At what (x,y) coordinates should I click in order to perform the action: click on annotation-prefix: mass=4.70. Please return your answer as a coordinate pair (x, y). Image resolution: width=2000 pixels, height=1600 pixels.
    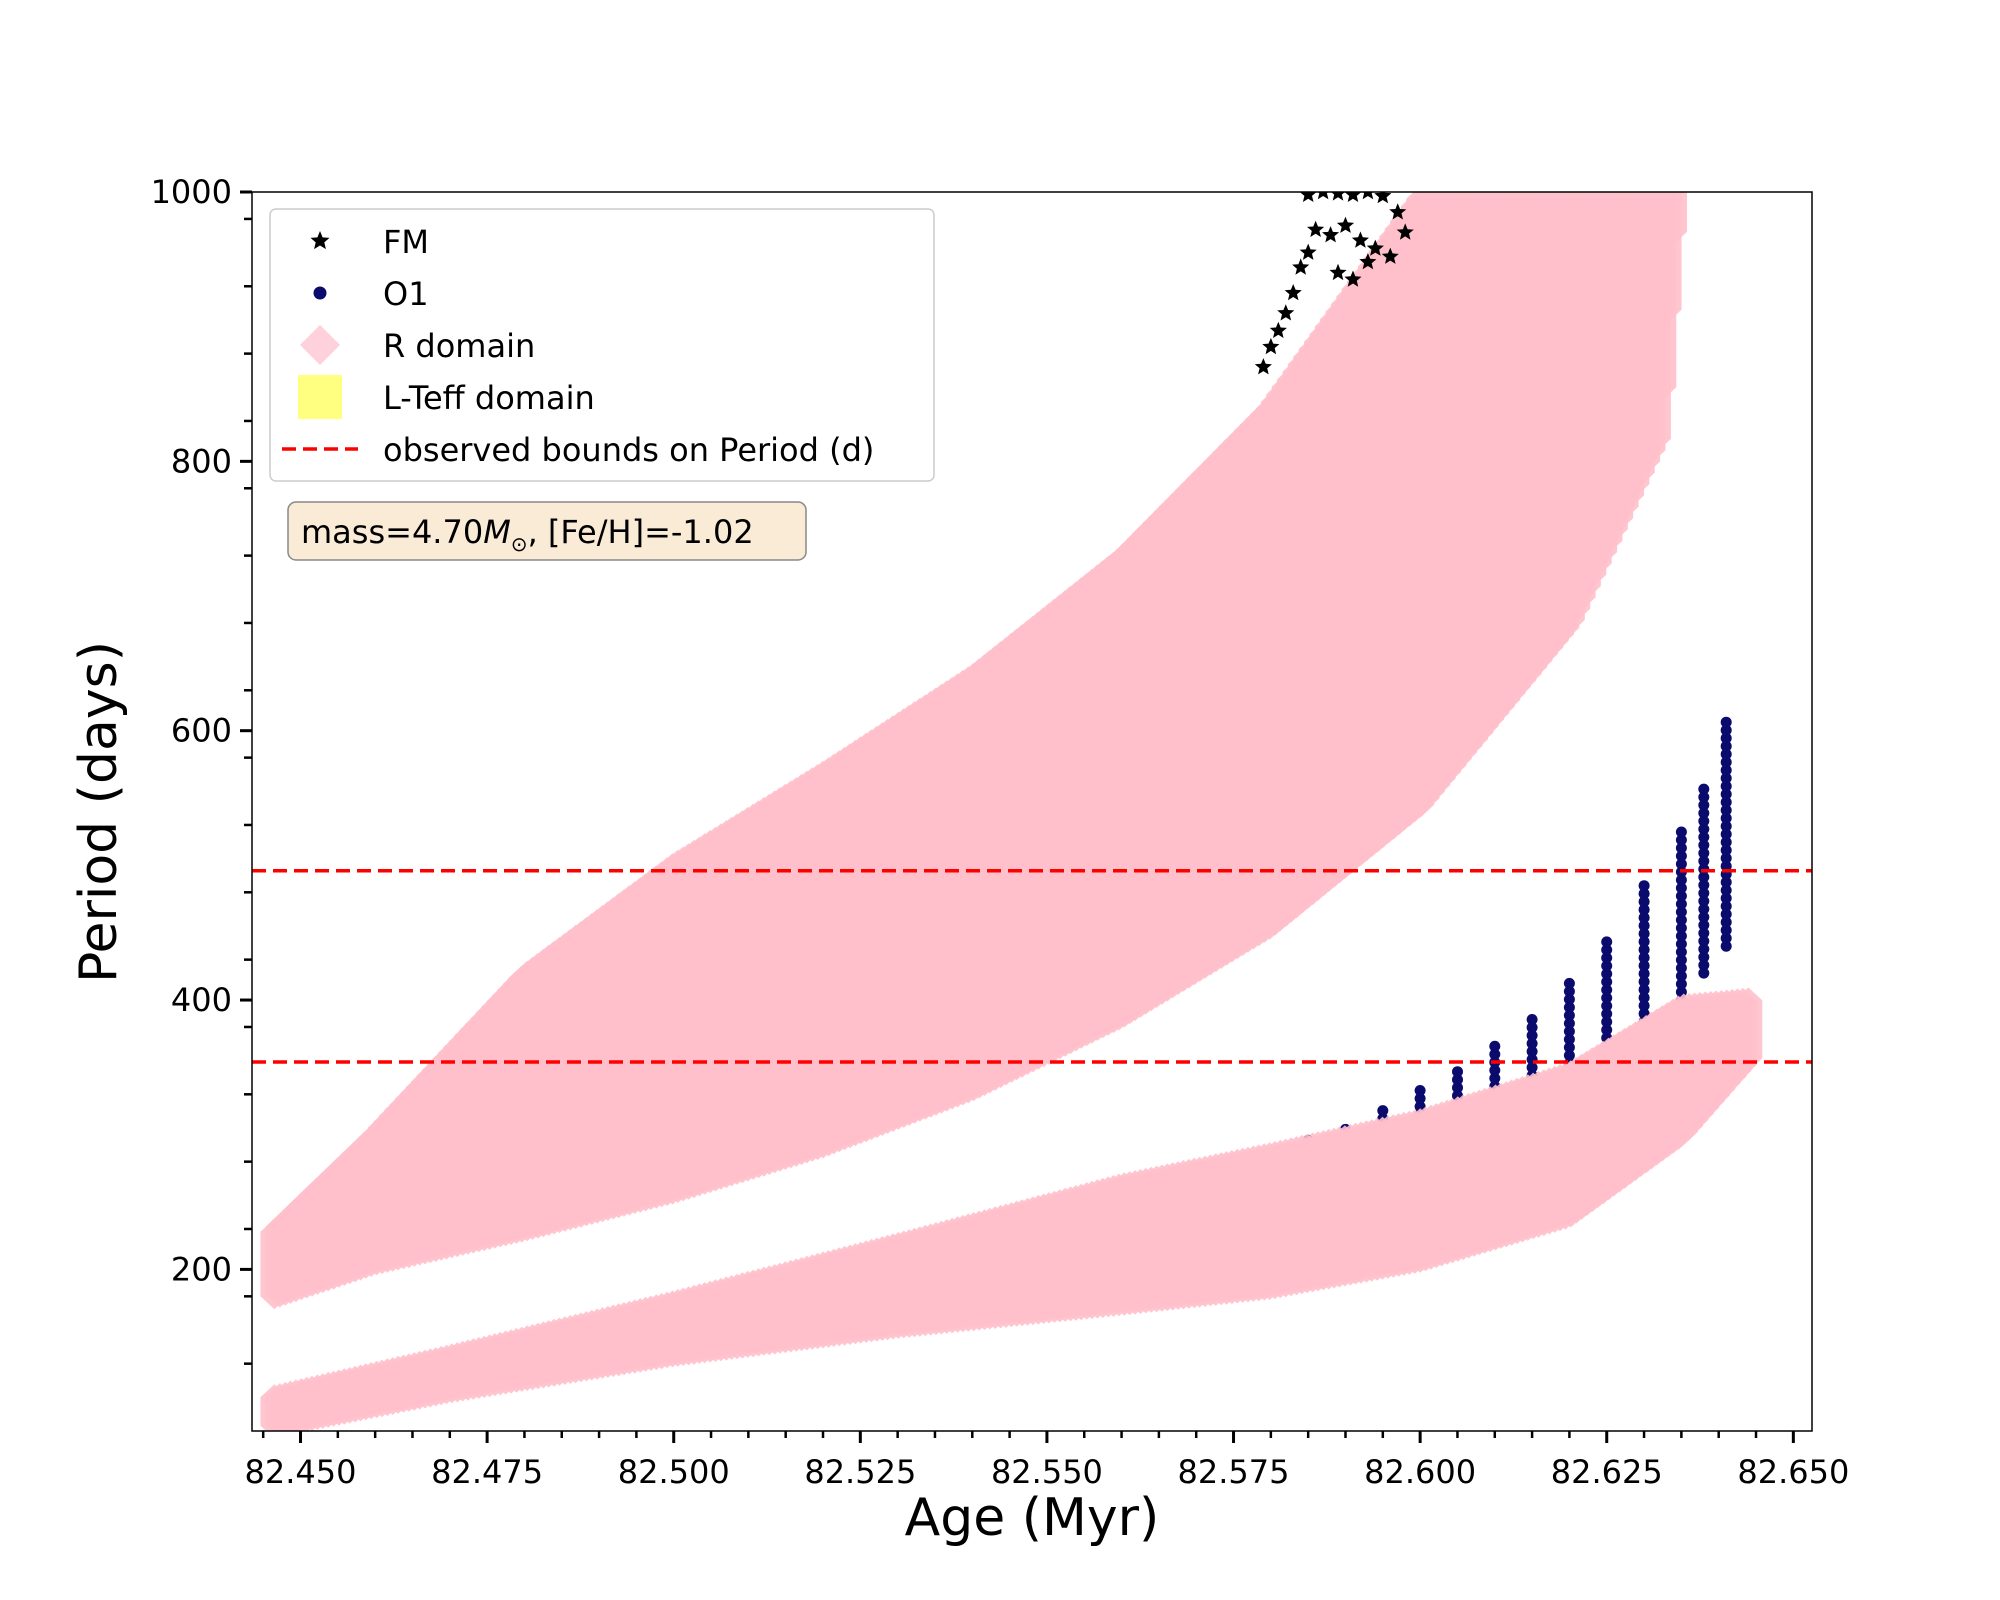
    Looking at the image, I should click on (392, 532).